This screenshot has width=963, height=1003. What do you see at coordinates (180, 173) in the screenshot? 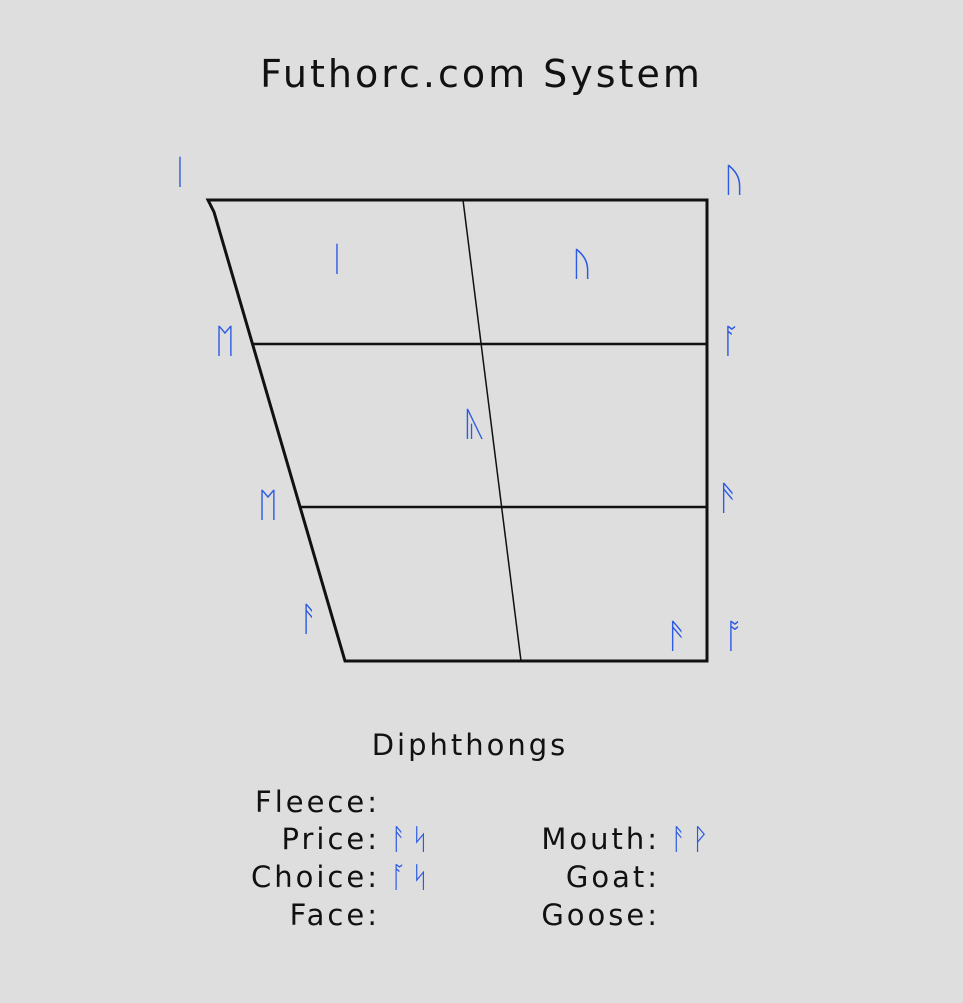
I see `rune-top-left: ᛁ` at bounding box center [180, 173].